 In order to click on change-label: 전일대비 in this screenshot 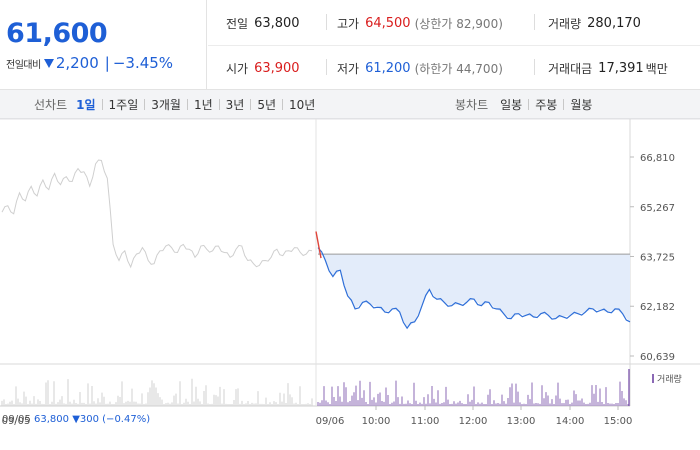, I will do `click(23, 65)`.